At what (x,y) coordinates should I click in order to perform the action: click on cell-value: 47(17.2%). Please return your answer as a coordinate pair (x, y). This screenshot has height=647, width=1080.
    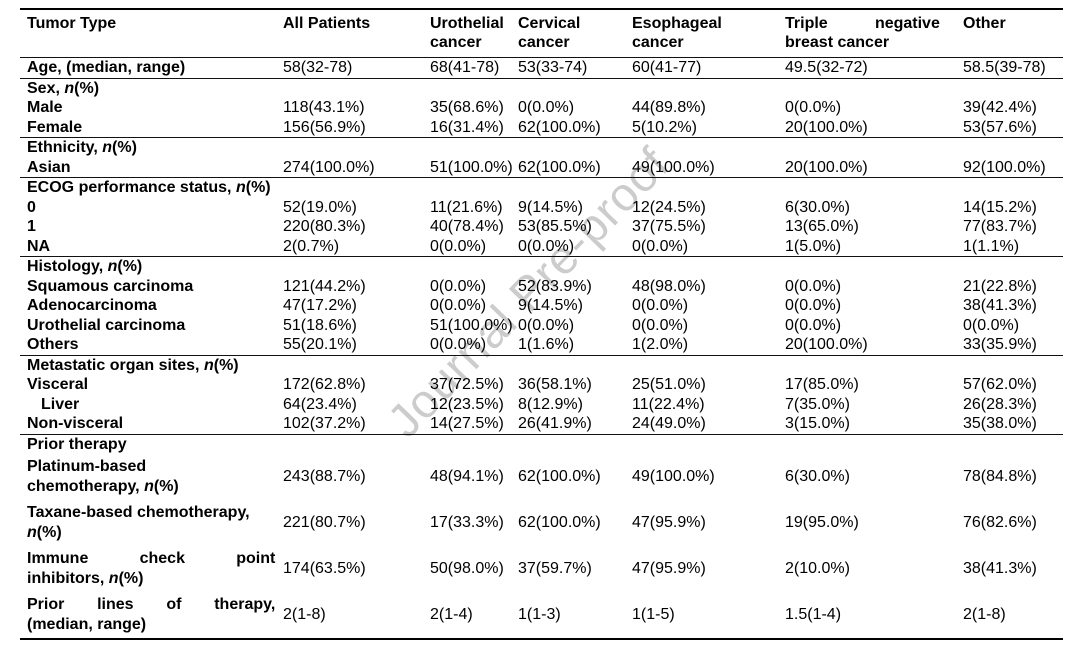
    Looking at the image, I should click on (320, 305).